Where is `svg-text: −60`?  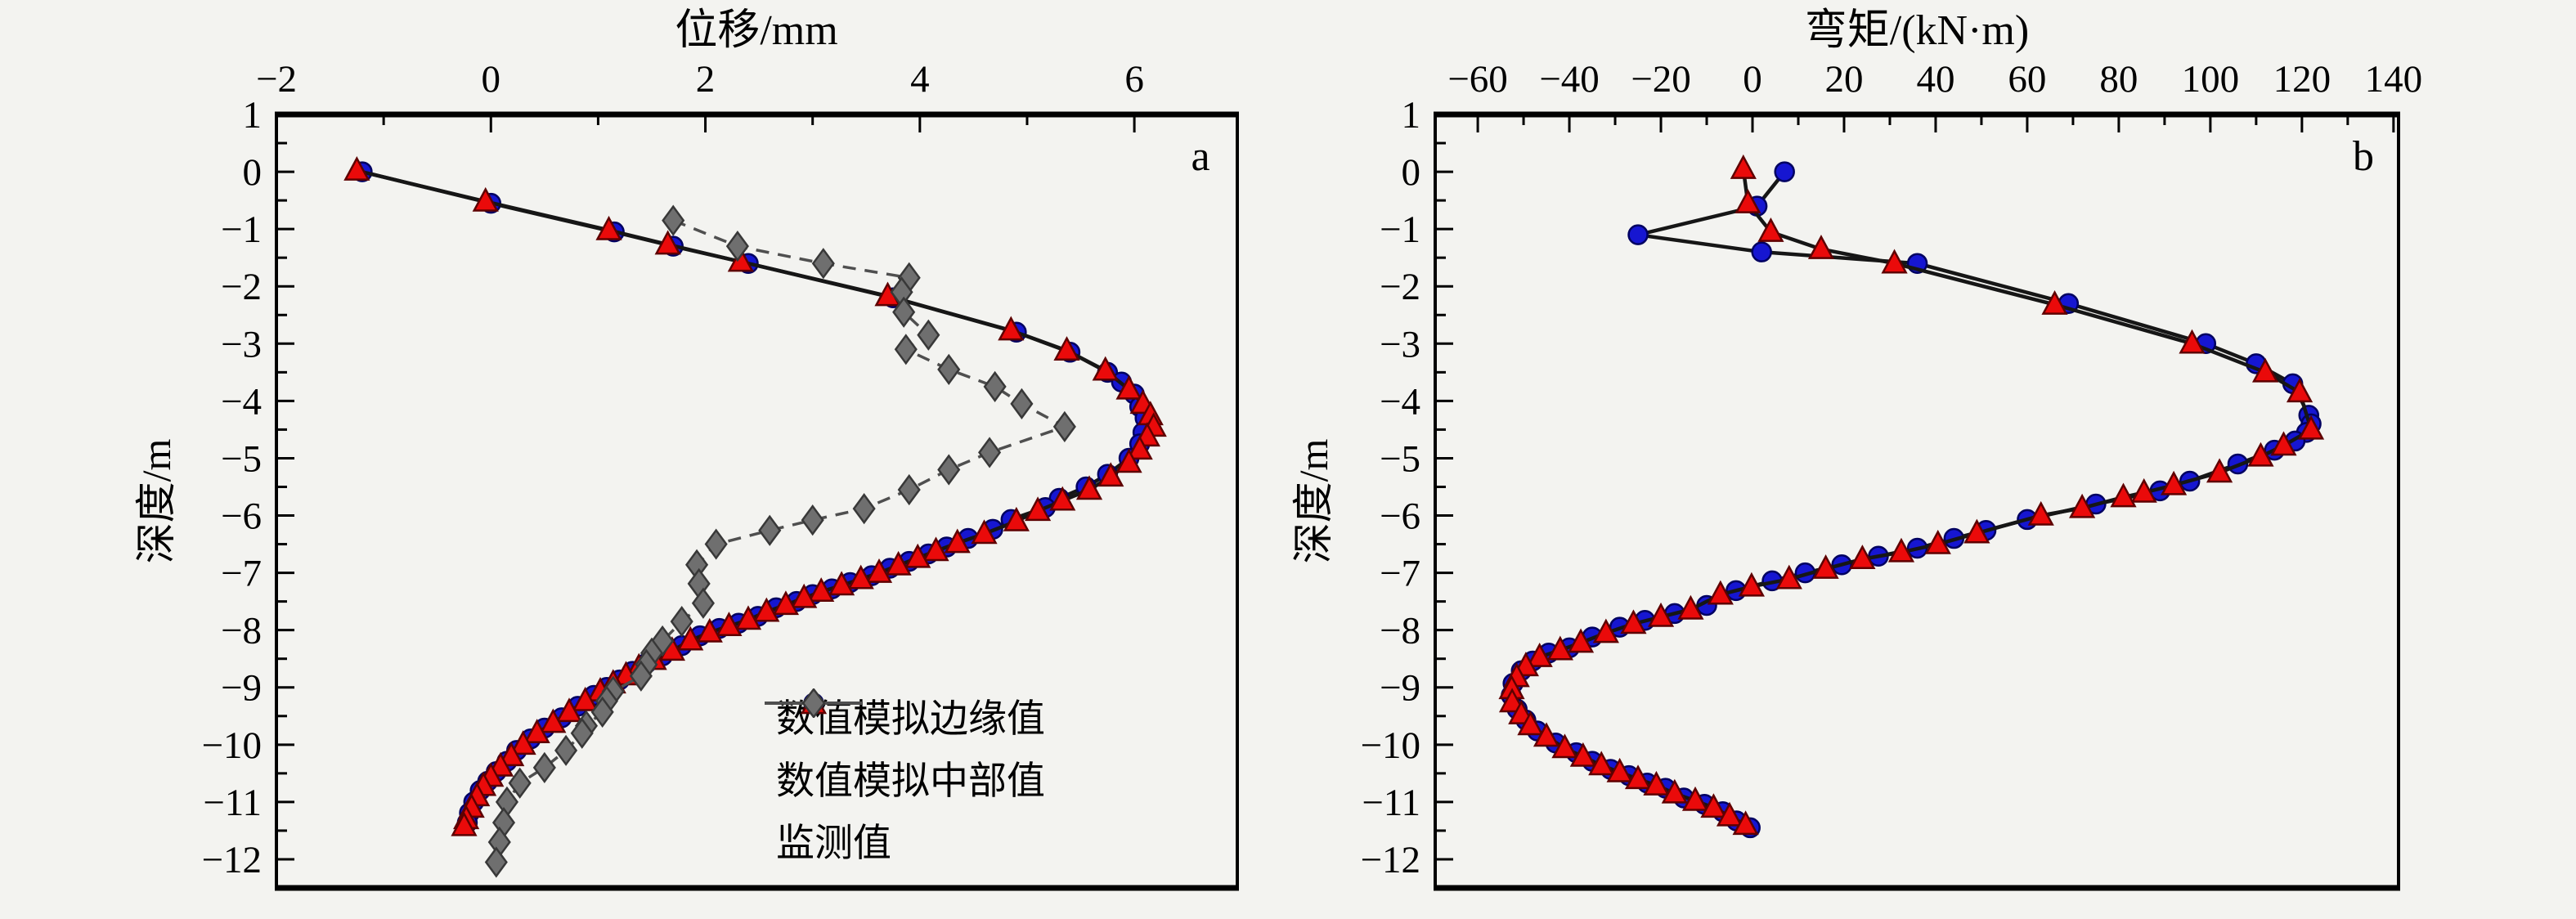 svg-text: −60 is located at coordinates (1477, 79).